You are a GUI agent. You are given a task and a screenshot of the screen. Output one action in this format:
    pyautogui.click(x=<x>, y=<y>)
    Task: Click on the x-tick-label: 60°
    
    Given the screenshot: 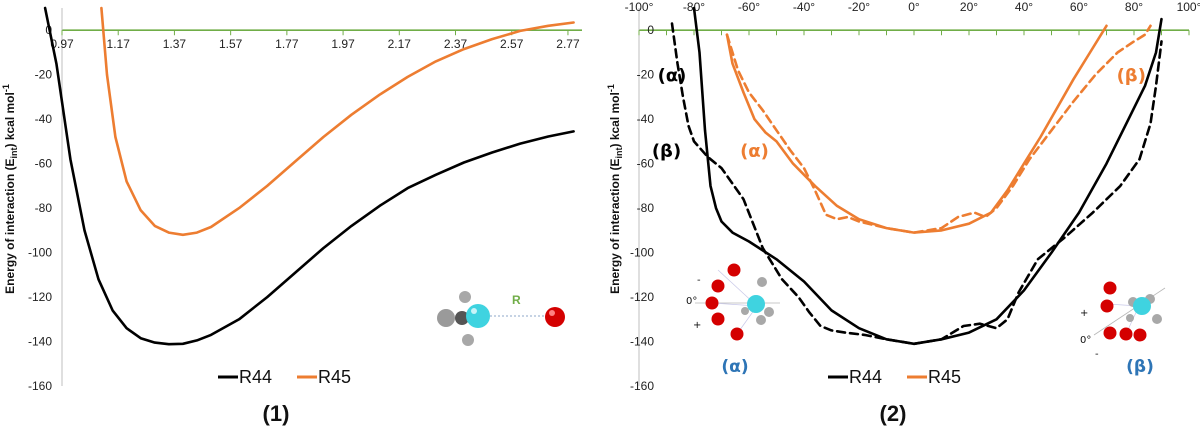 What is the action you would take?
    pyautogui.click(x=1079, y=7)
    